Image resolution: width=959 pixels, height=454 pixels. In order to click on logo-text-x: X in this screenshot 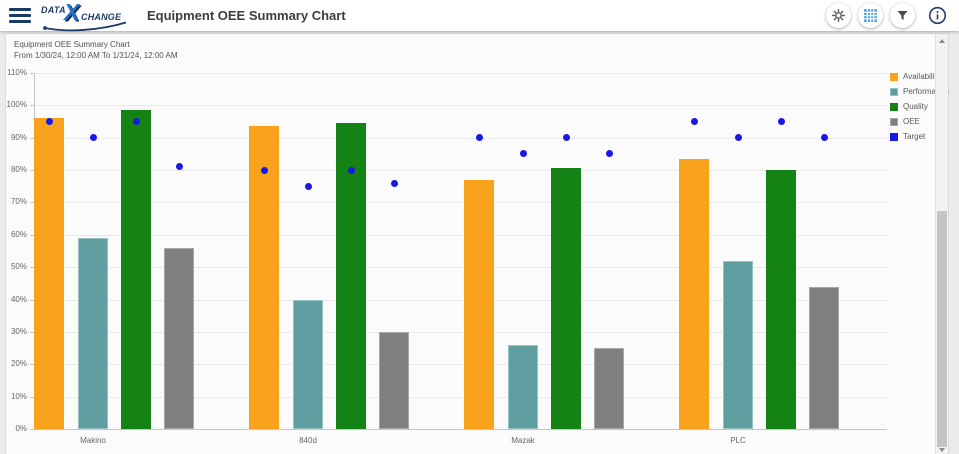, I will do `click(72, 12)`.